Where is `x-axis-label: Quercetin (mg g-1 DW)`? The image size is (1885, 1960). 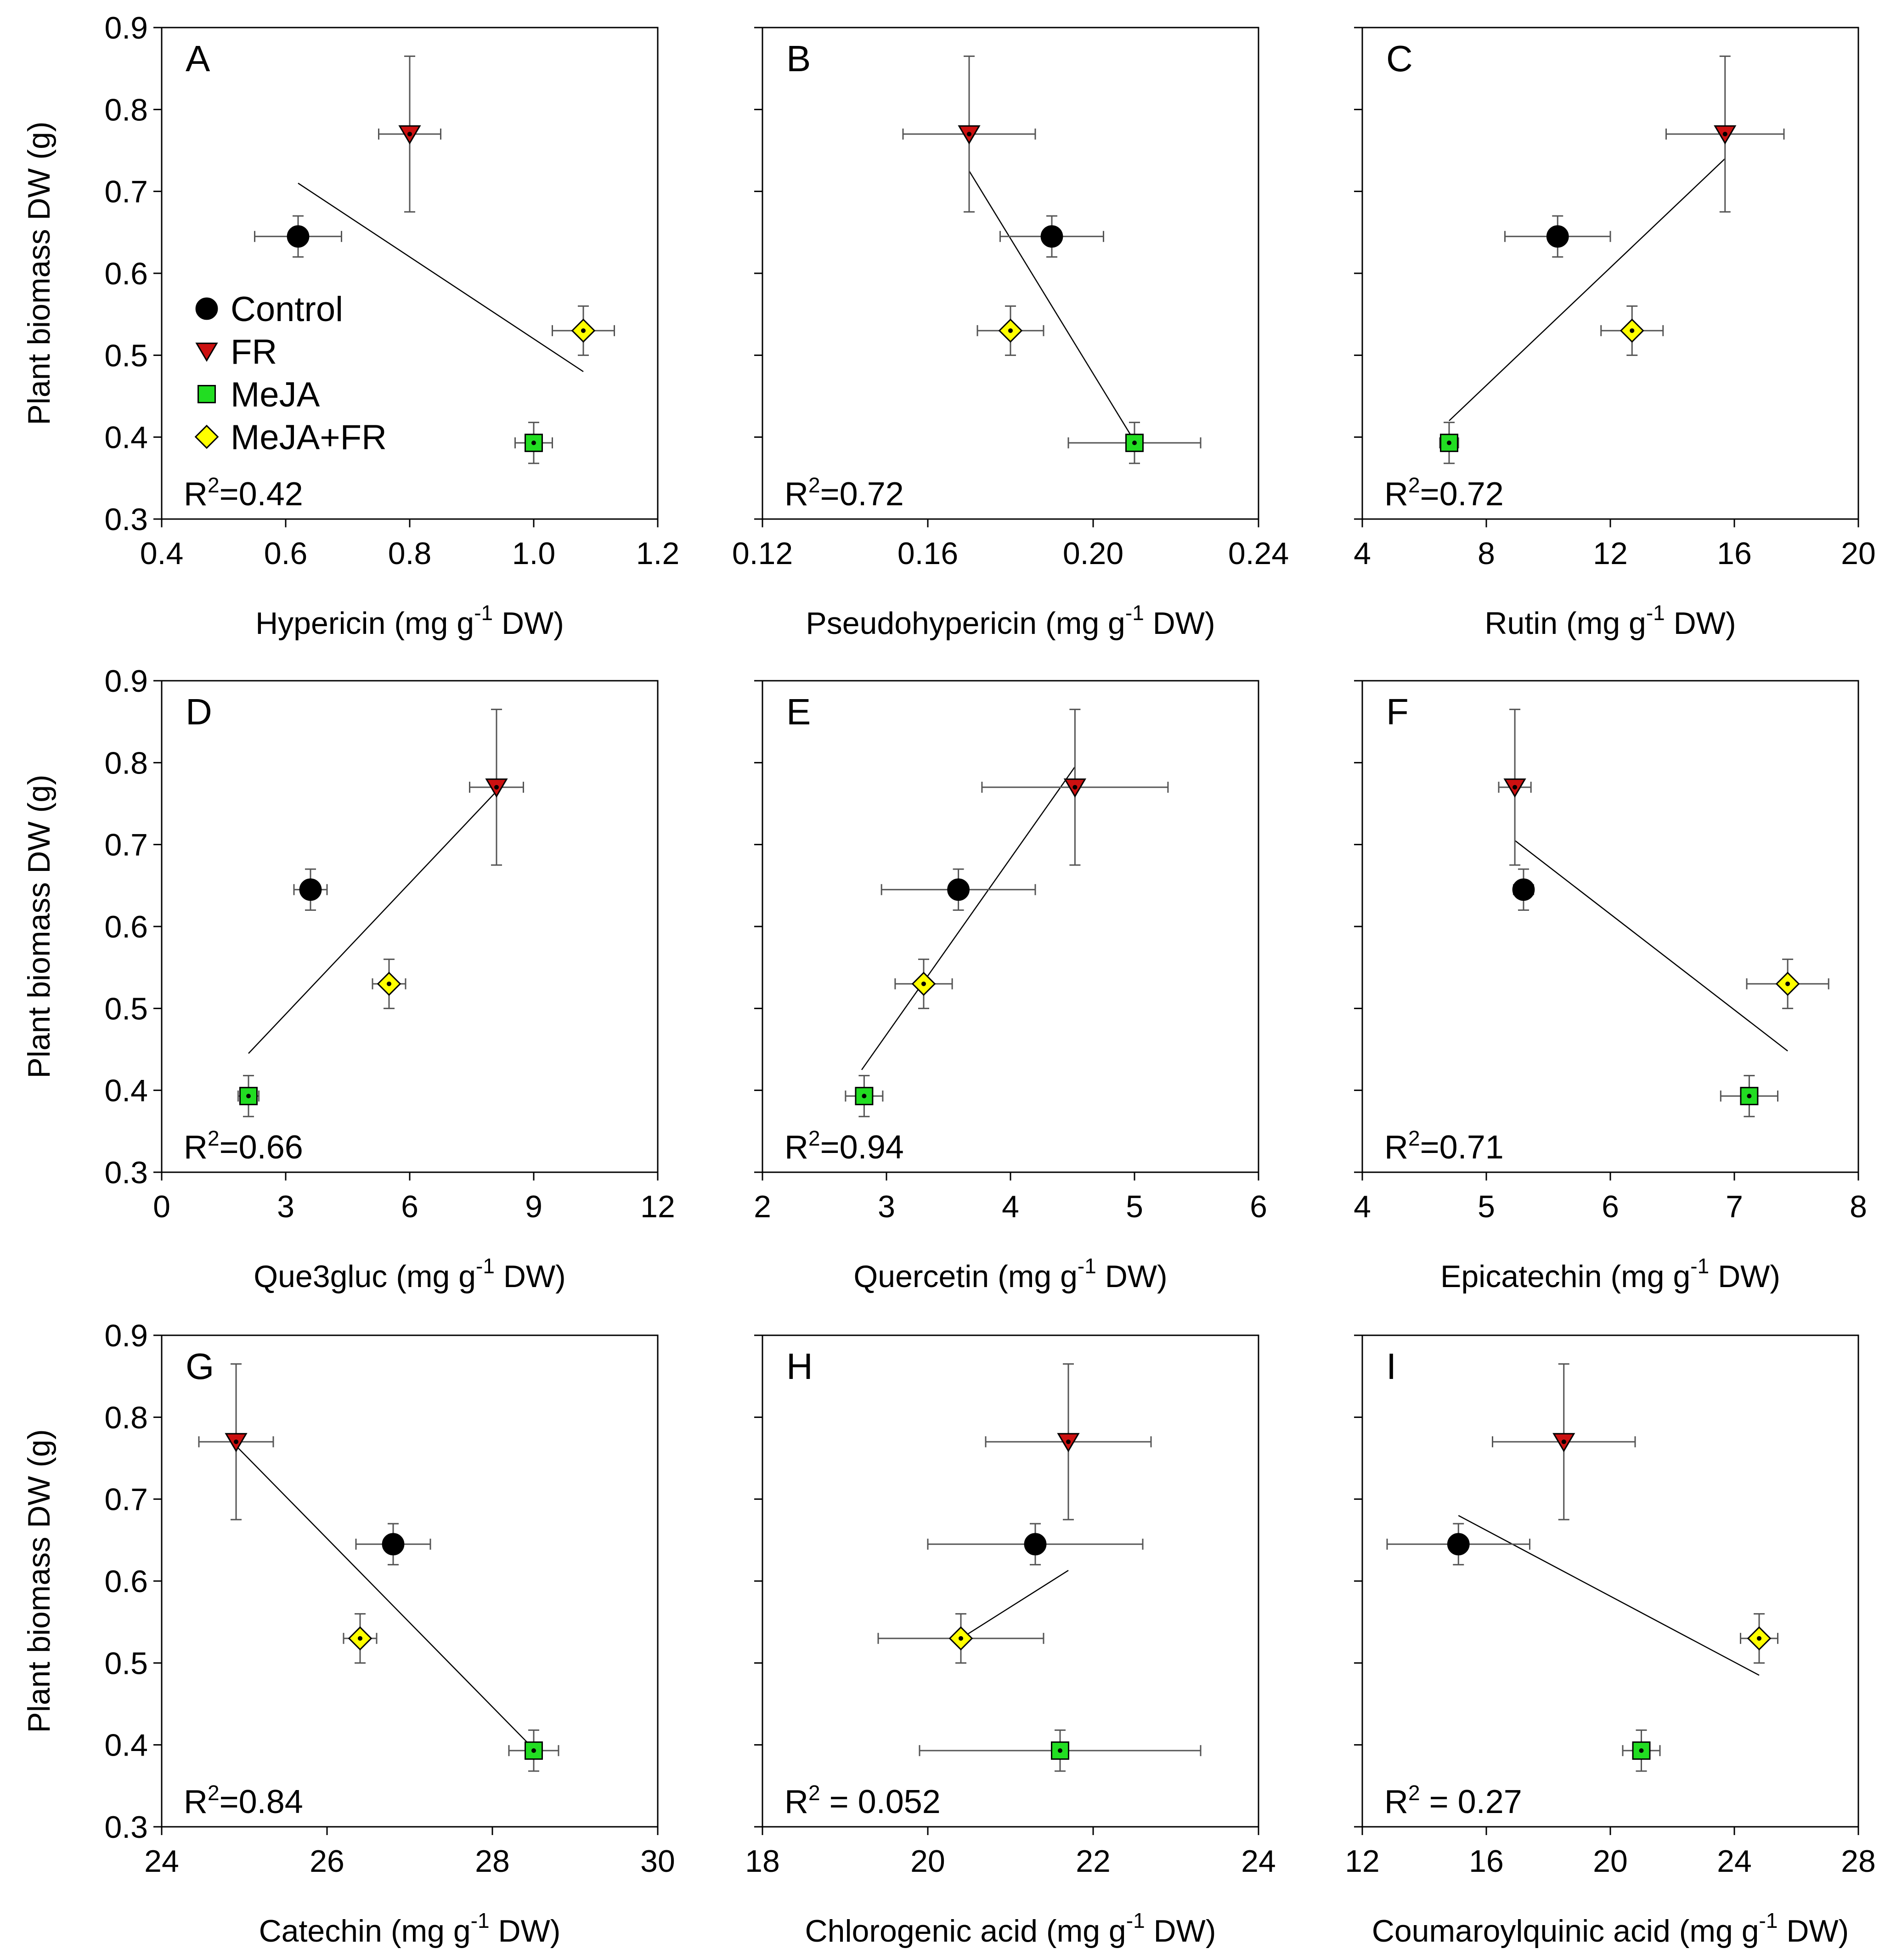
x-axis-label: Quercetin (mg g-1 DW) is located at coordinates (1010, 1274).